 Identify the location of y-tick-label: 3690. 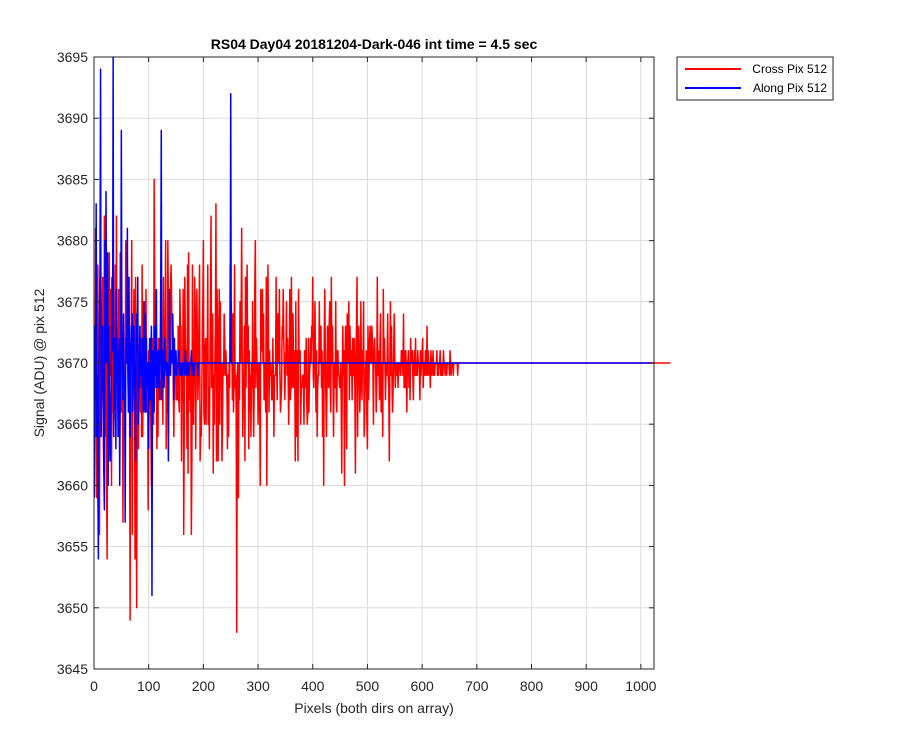
(72, 118).